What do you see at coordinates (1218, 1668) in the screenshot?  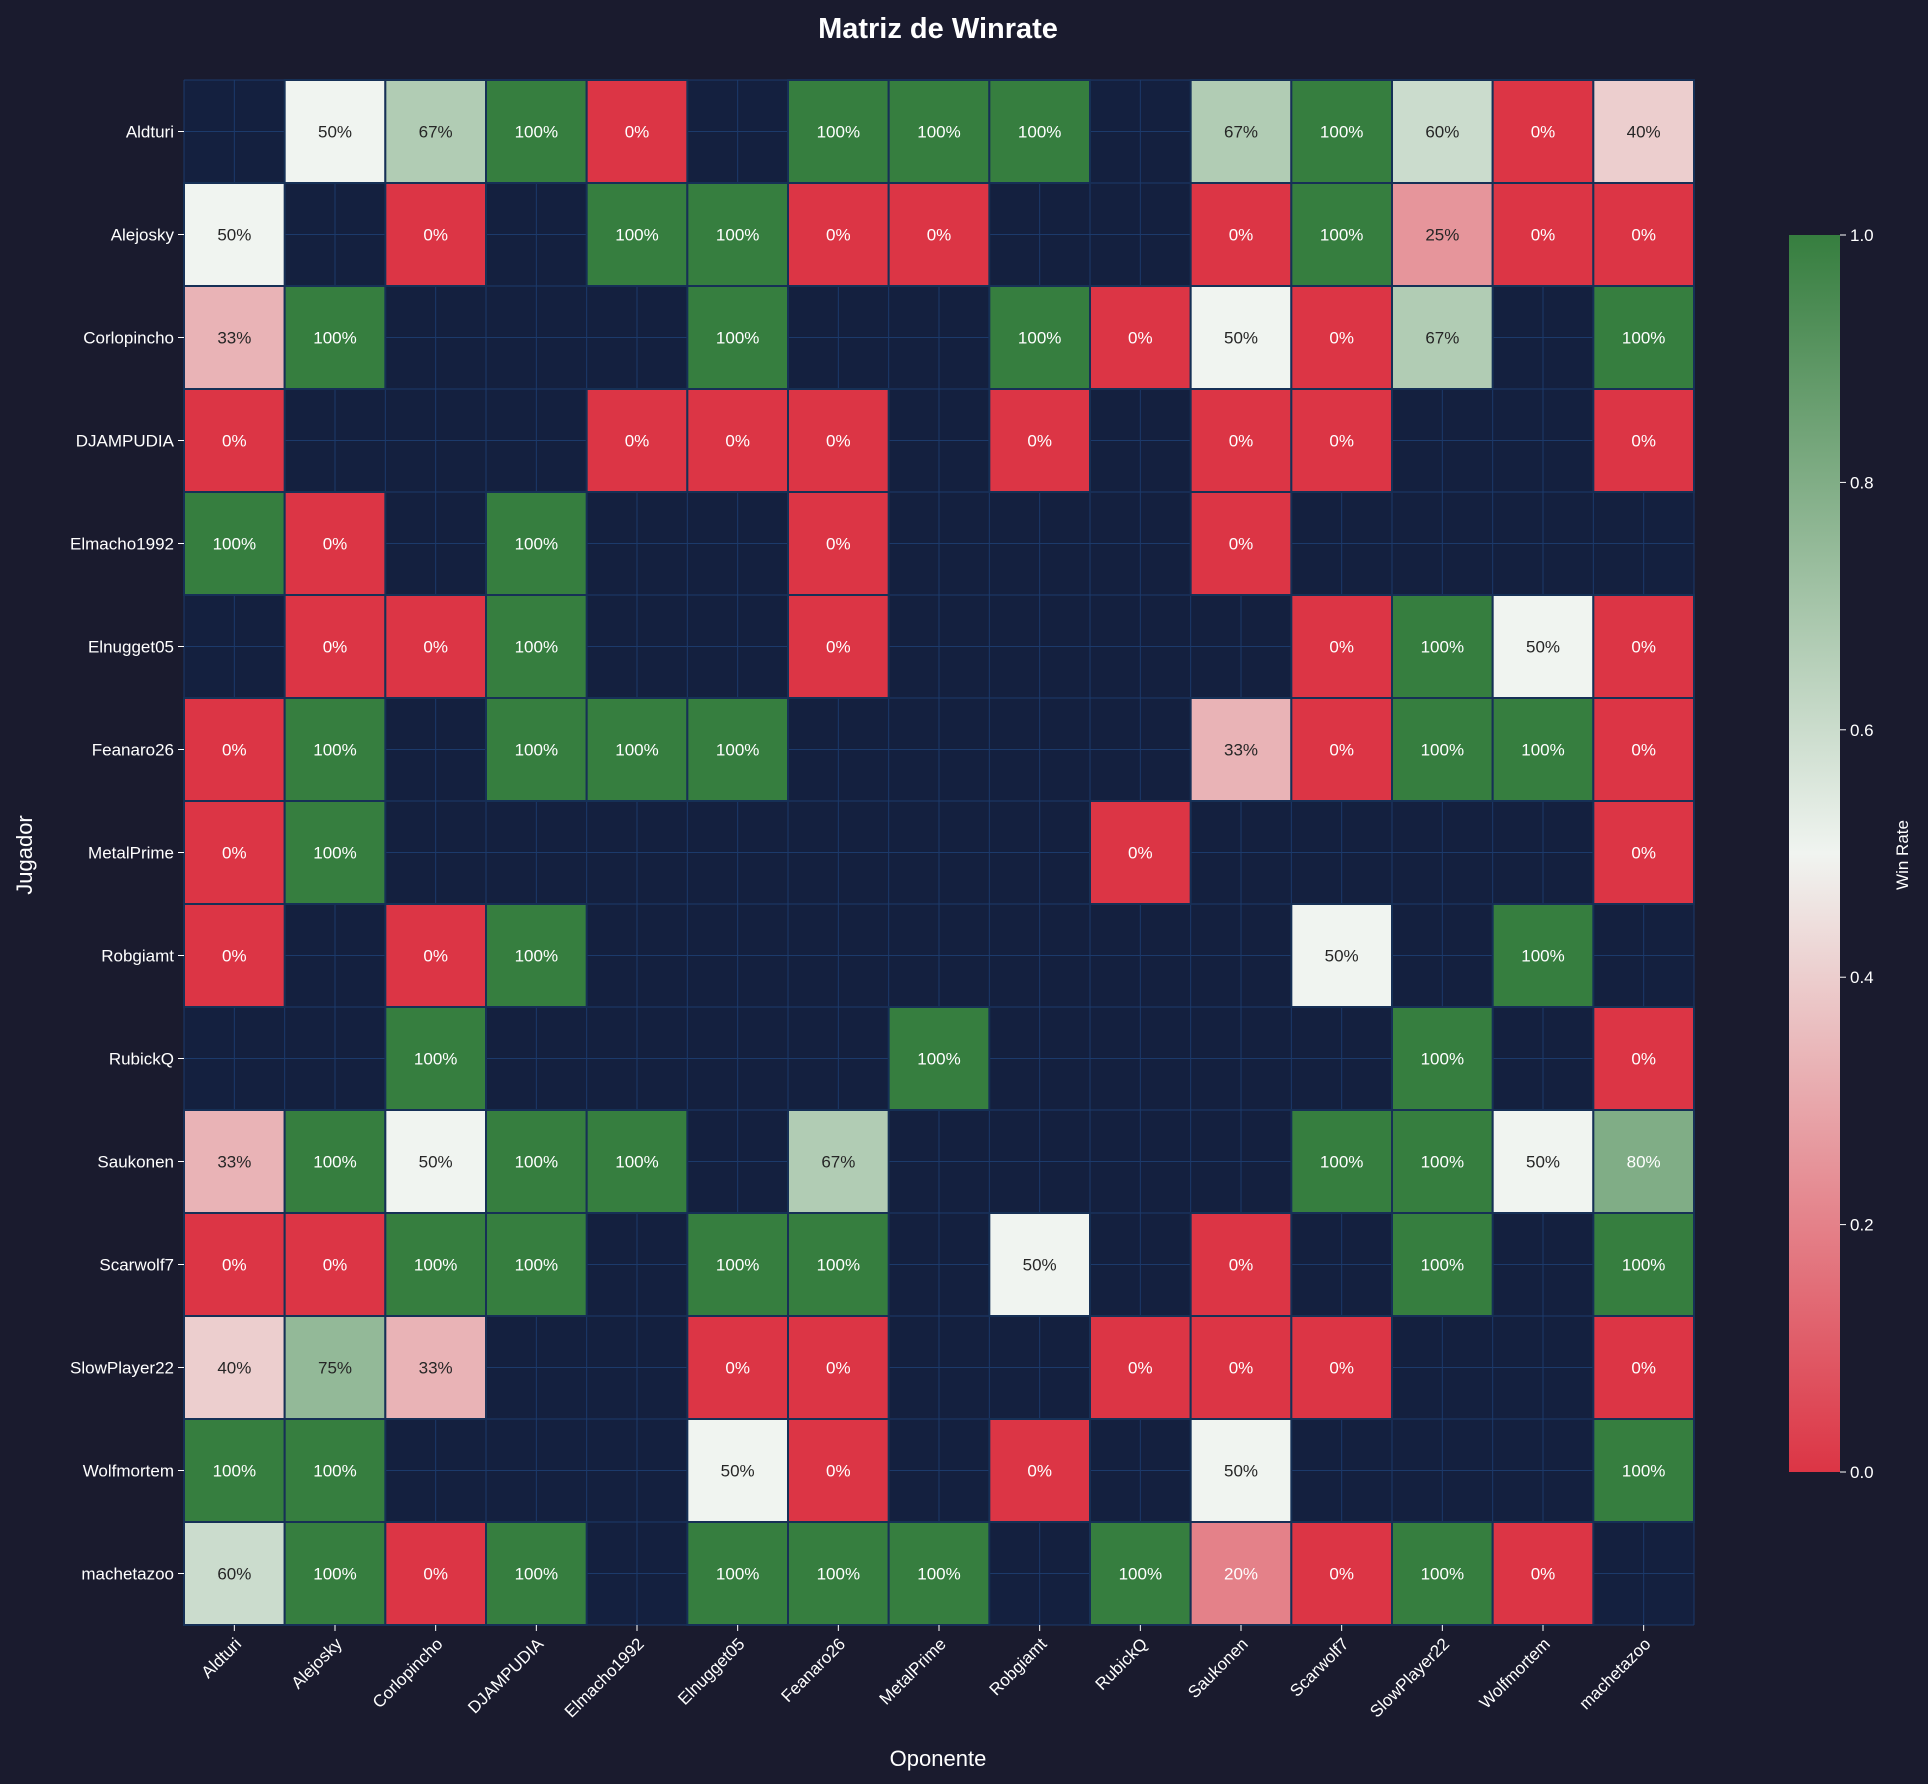 I see `column-tick-label: Saukonen` at bounding box center [1218, 1668].